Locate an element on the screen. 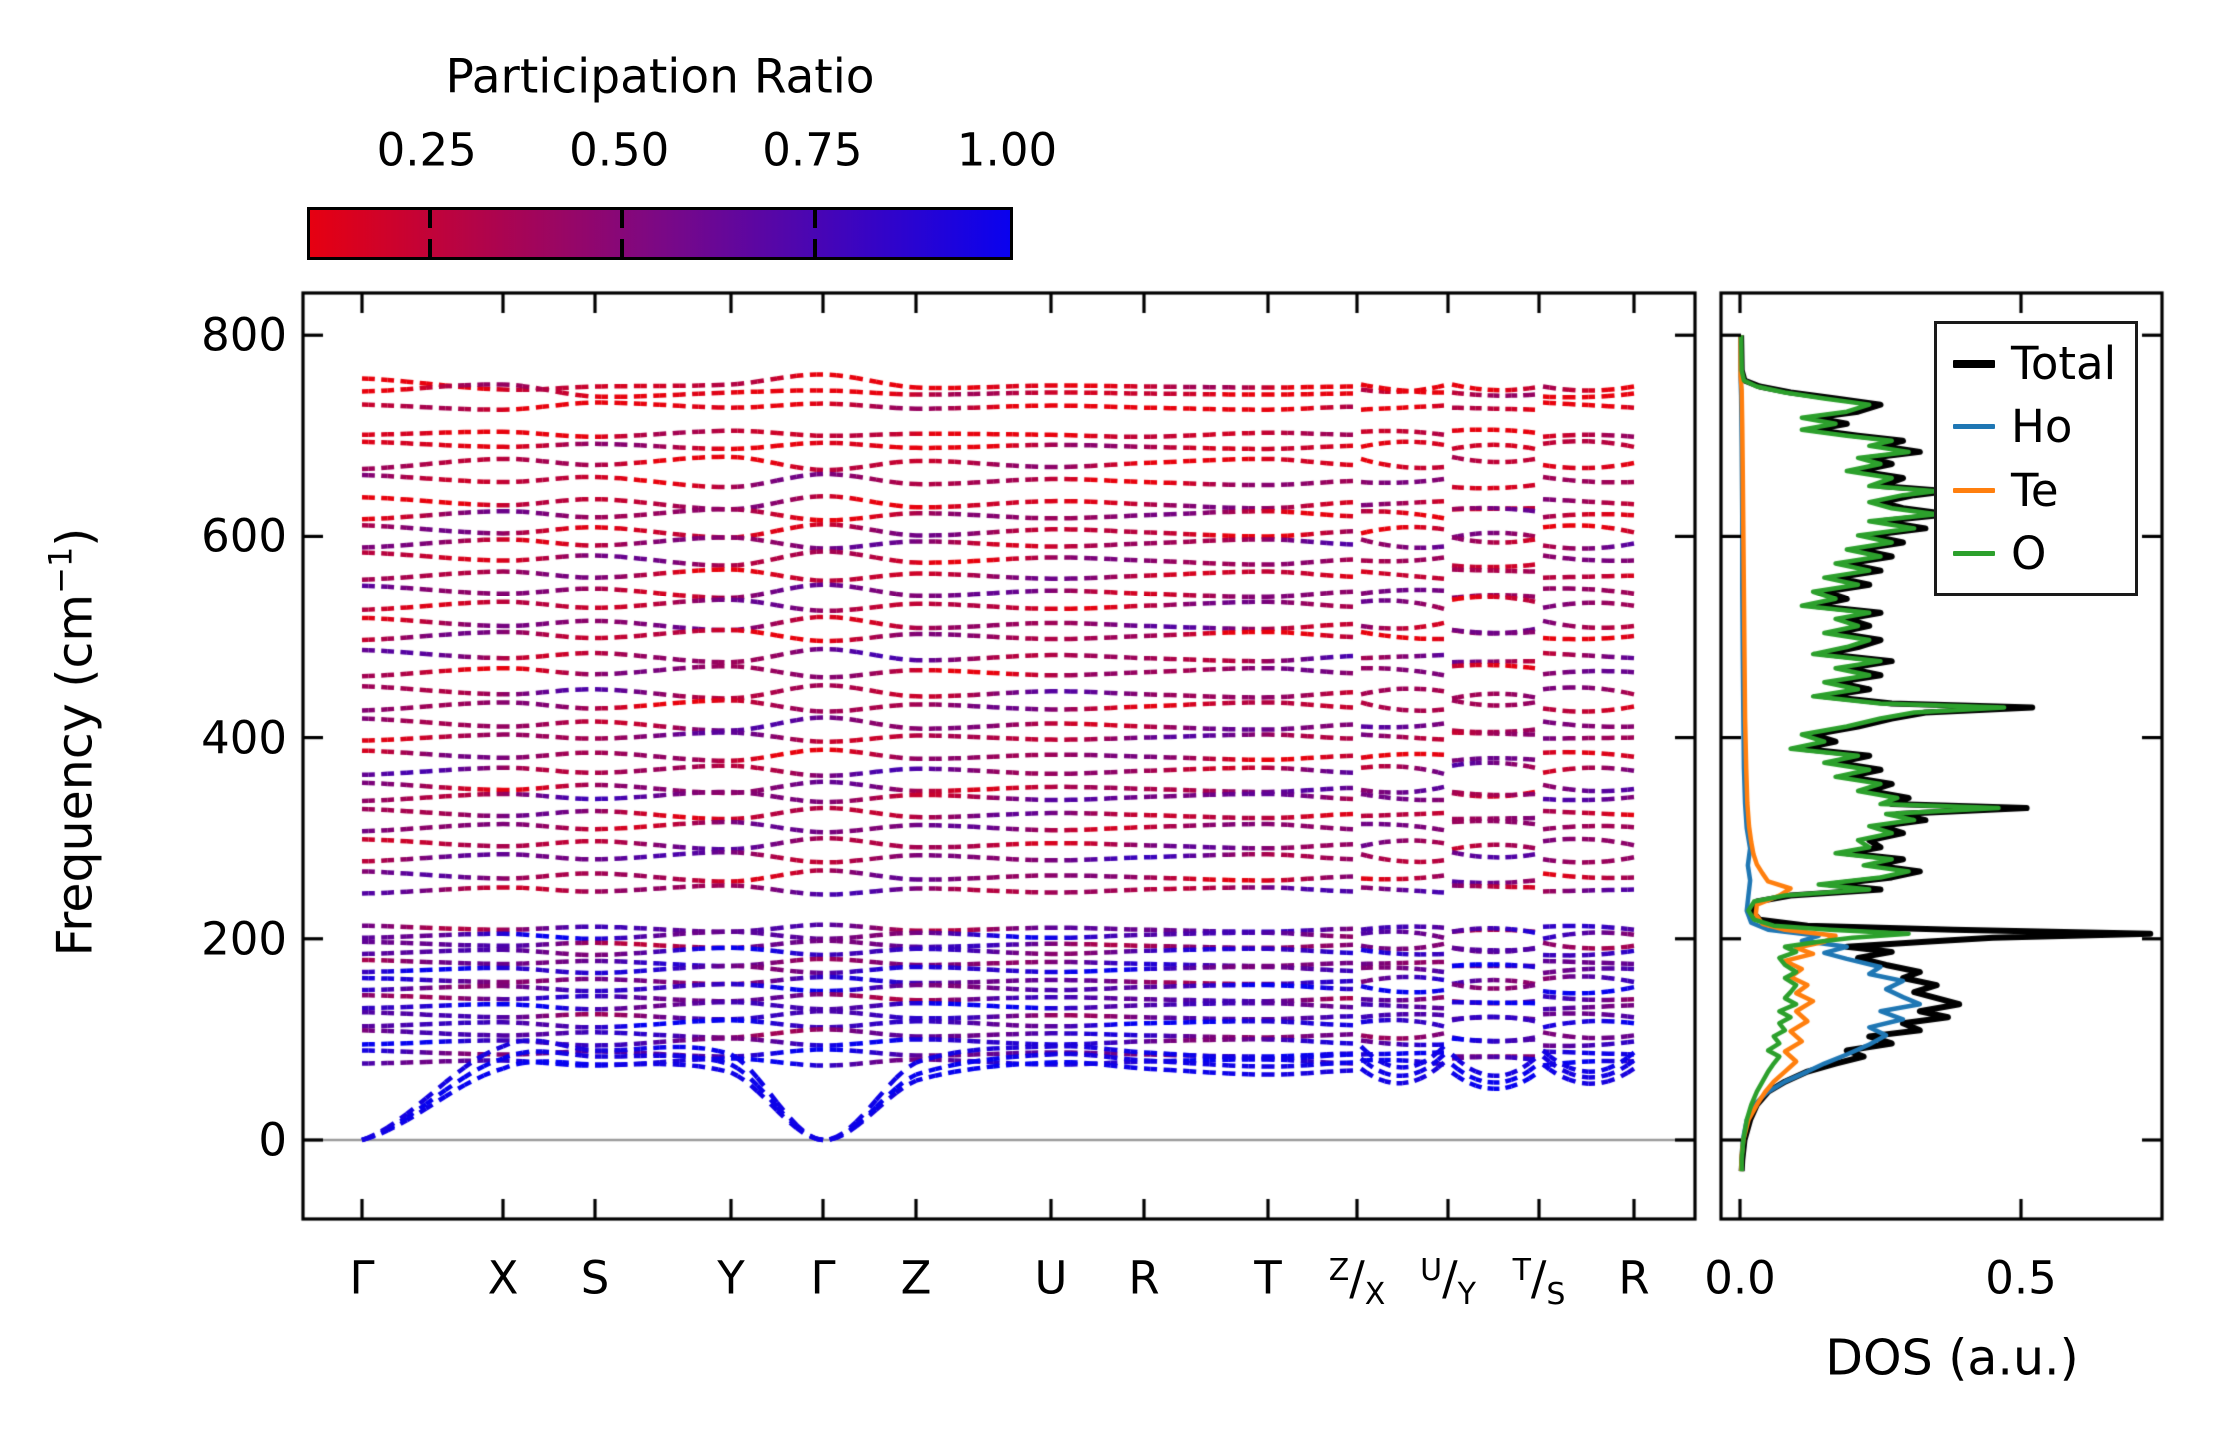 The height and width of the screenshot is (1455, 2222). colorbar-tick-label: 0.25 is located at coordinates (426, 150).